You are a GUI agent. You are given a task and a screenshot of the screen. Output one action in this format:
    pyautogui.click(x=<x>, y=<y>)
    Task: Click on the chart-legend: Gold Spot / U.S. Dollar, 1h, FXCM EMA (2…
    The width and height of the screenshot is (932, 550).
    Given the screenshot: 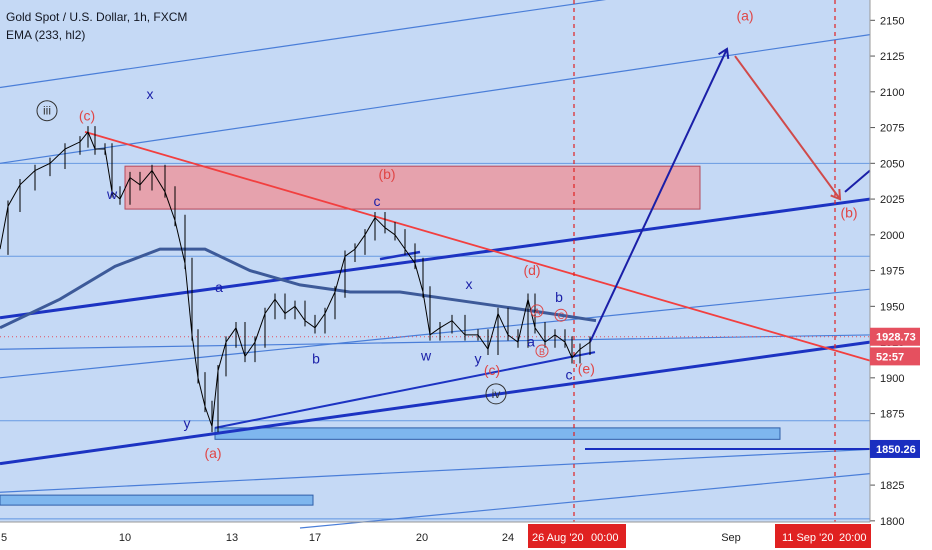 What is the action you would take?
    pyautogui.click(x=96, y=26)
    